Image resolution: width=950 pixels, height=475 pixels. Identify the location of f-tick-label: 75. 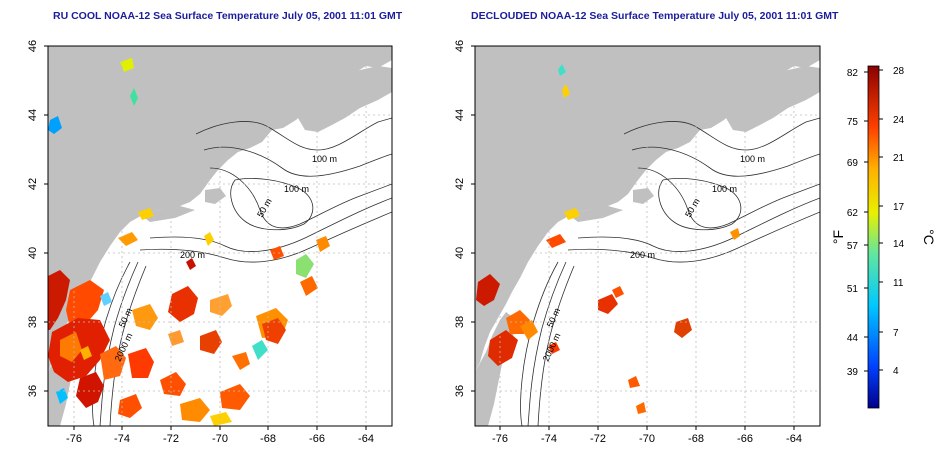
(853, 122).